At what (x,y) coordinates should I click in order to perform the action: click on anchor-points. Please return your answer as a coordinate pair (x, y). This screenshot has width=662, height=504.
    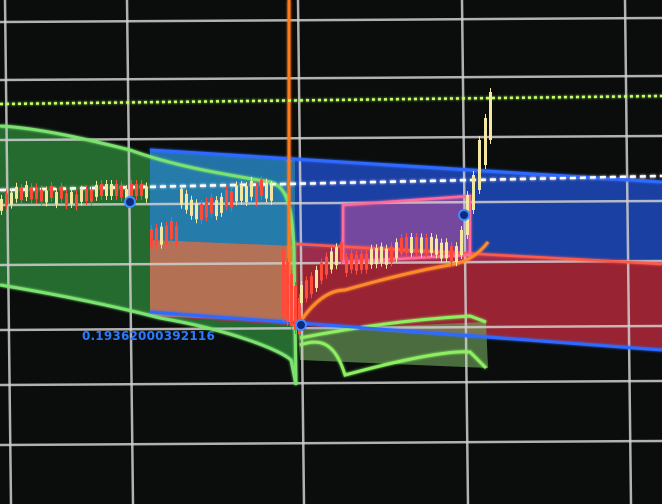
    Looking at the image, I should click on (297, 263).